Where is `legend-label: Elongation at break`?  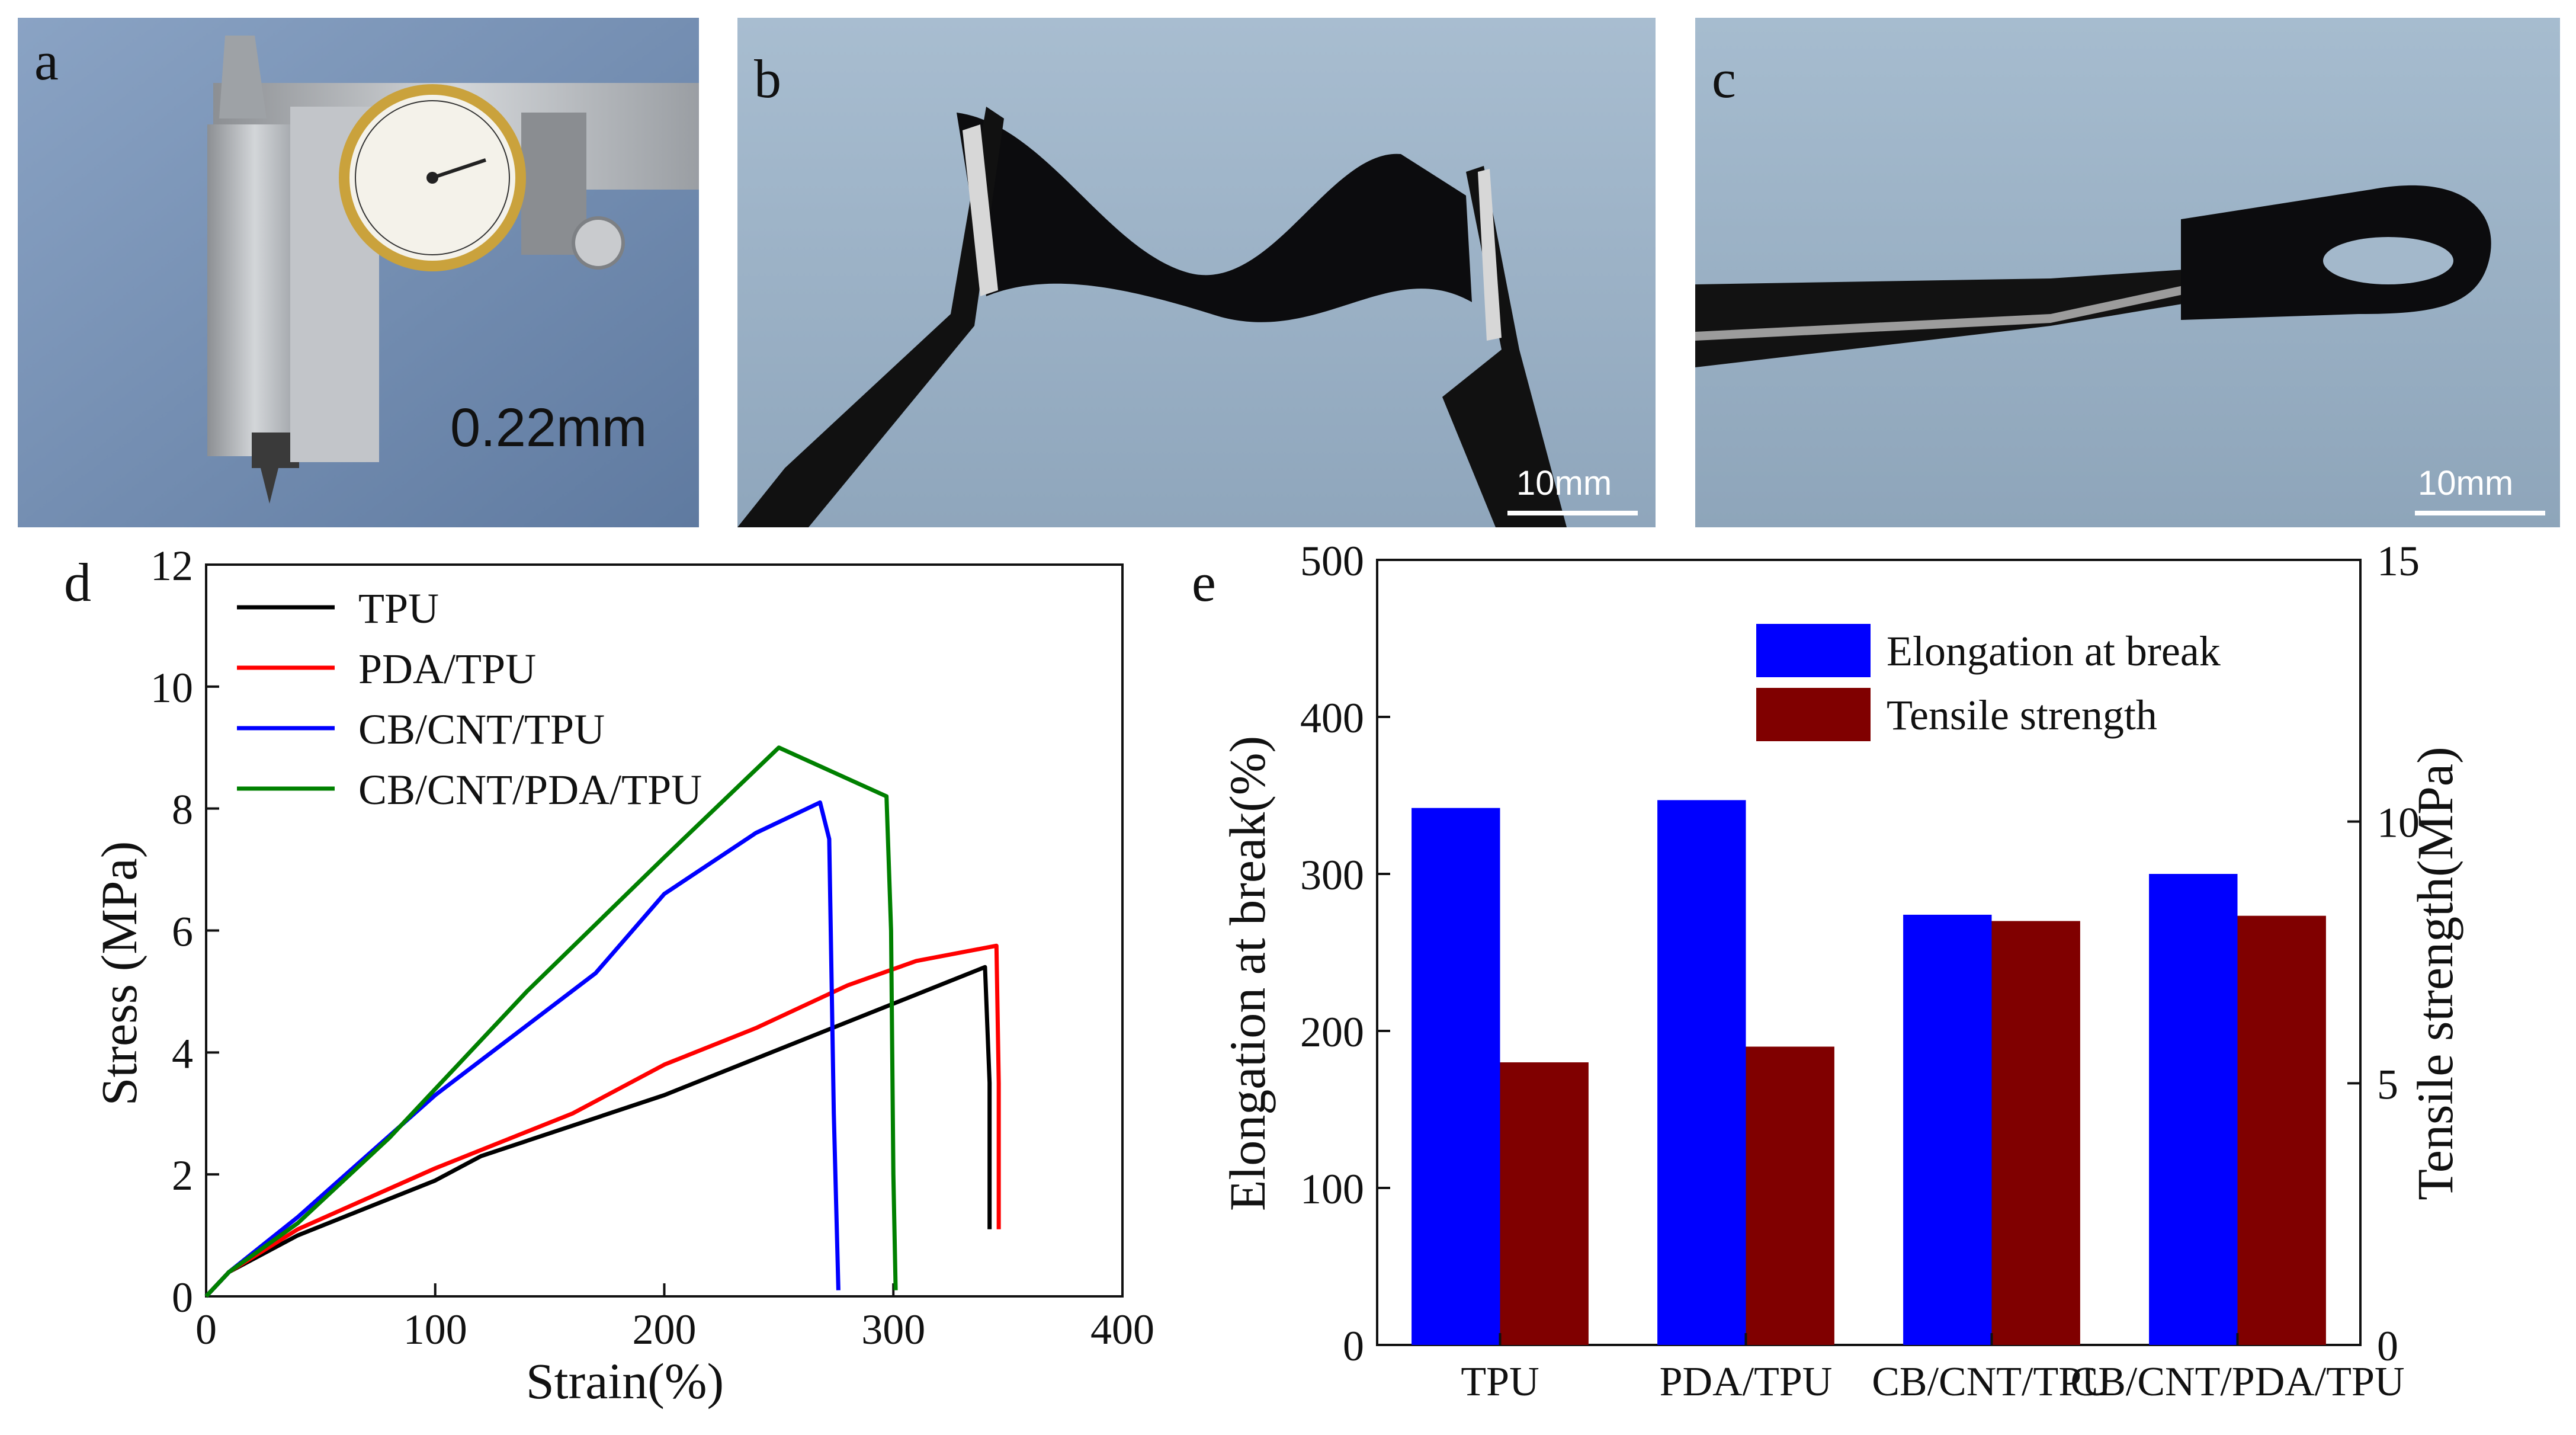
legend-label: Elongation at break is located at coordinates (2054, 651).